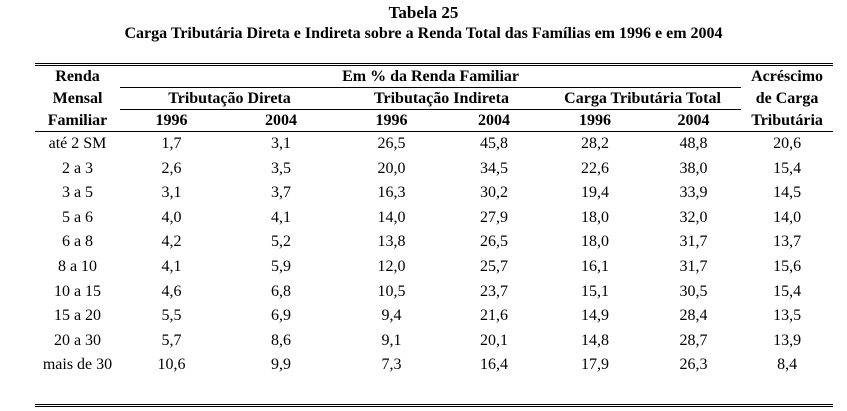  Describe the element at coordinates (281, 242) in the screenshot. I see `value-cell: 5,2` at that location.